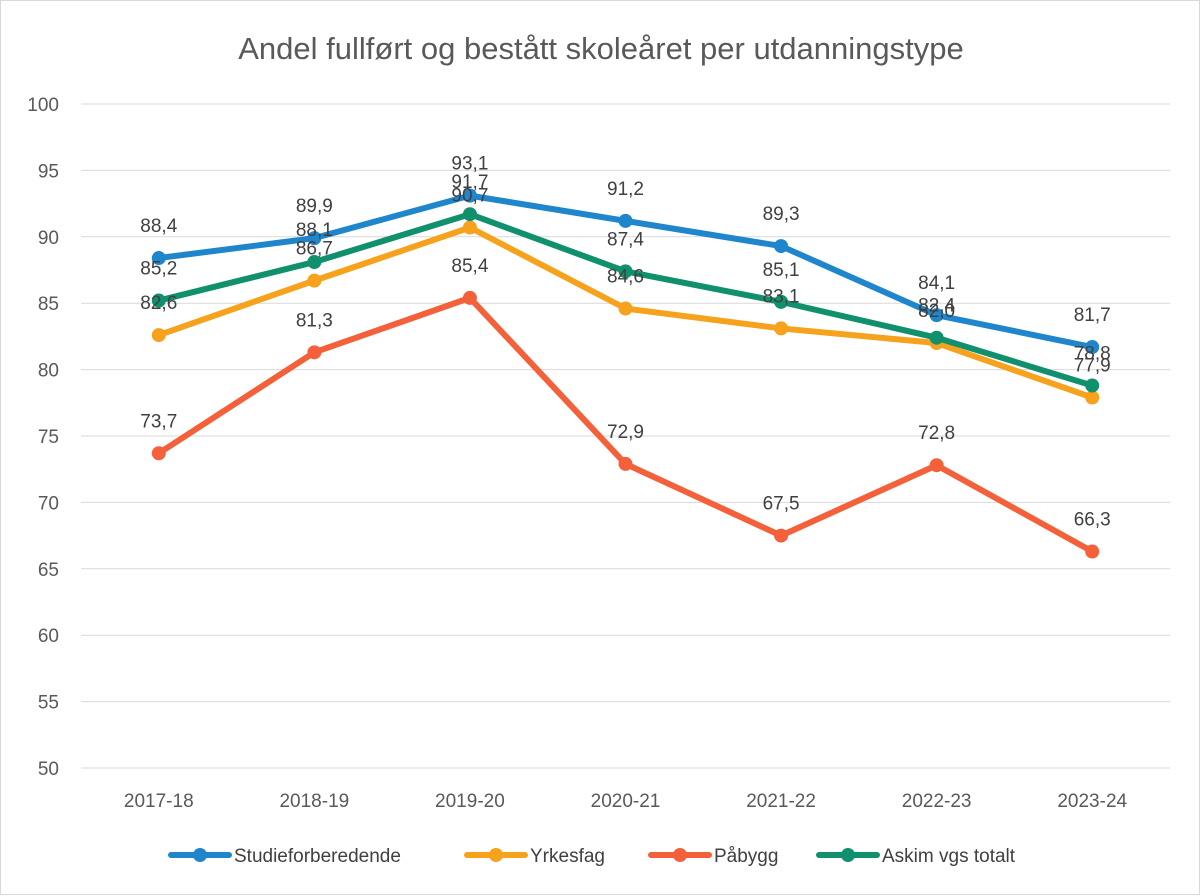 The image size is (1200, 896). Describe the element at coordinates (158, 226) in the screenshot. I see `data-label: 88,4` at that location.